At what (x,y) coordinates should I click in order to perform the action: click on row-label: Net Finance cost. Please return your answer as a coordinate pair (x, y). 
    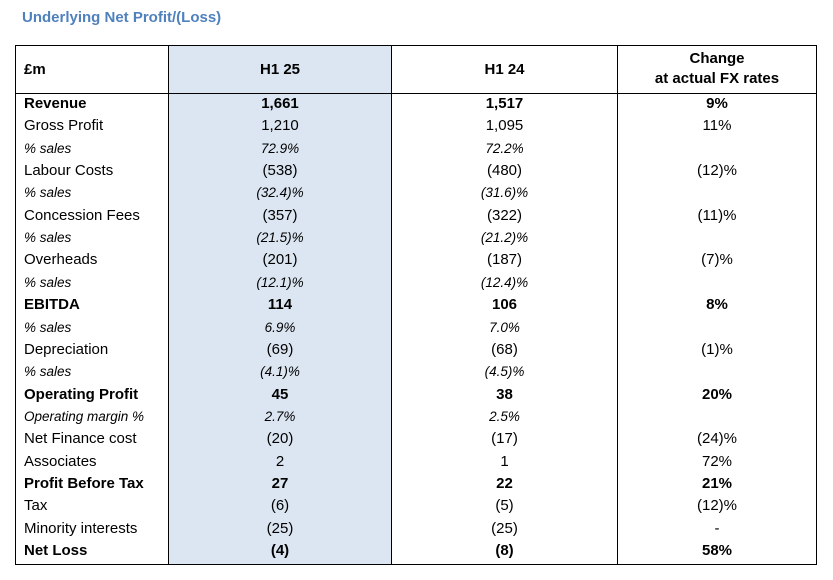
    Looking at the image, I should click on (80, 439).